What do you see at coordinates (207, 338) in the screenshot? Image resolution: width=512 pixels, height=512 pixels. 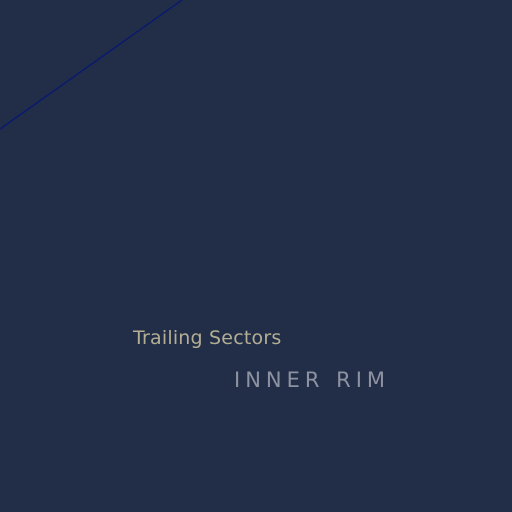 I see `sector-label-trailing-sectors: Trailing Sectors` at bounding box center [207, 338].